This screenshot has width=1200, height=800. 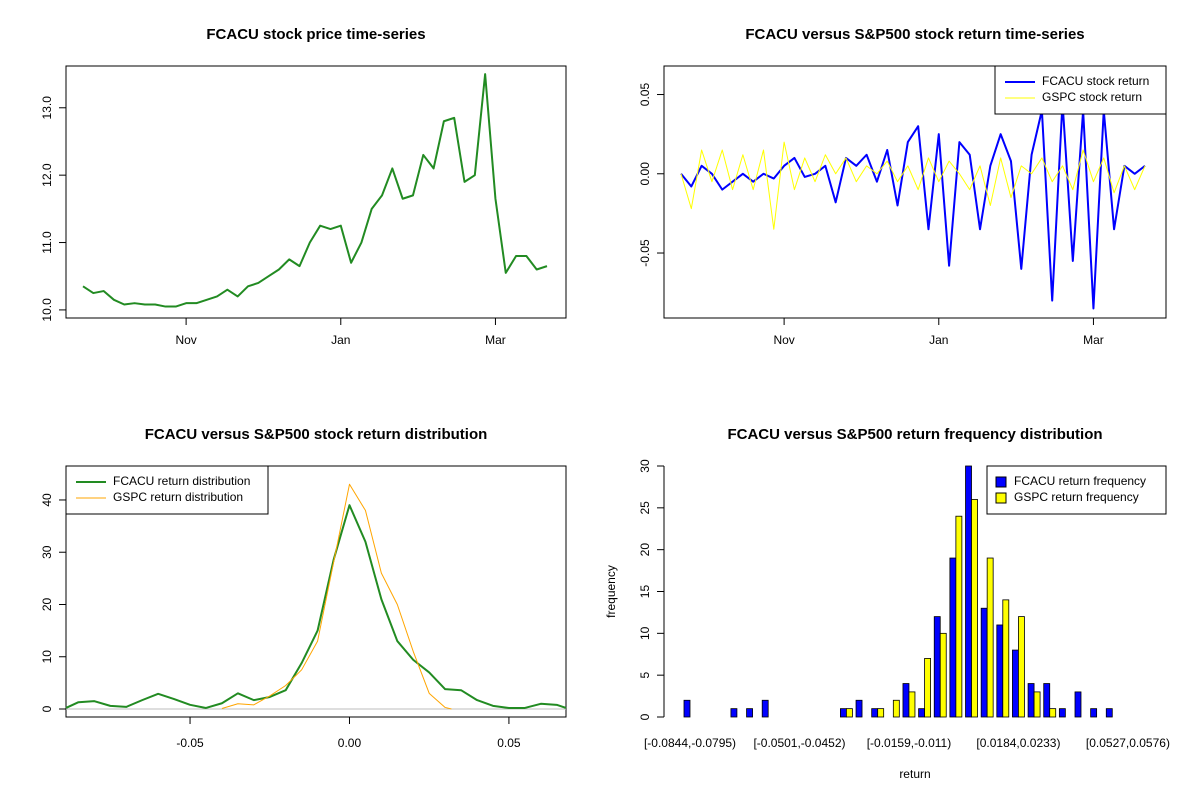 I want to click on y-tick-label: 13.0, so click(x=47, y=108).